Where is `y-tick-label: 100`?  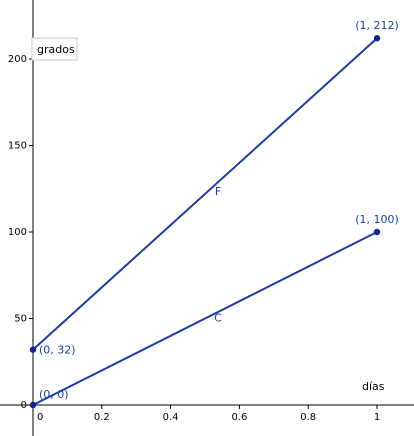
y-tick-label: 100 is located at coordinates (17, 232).